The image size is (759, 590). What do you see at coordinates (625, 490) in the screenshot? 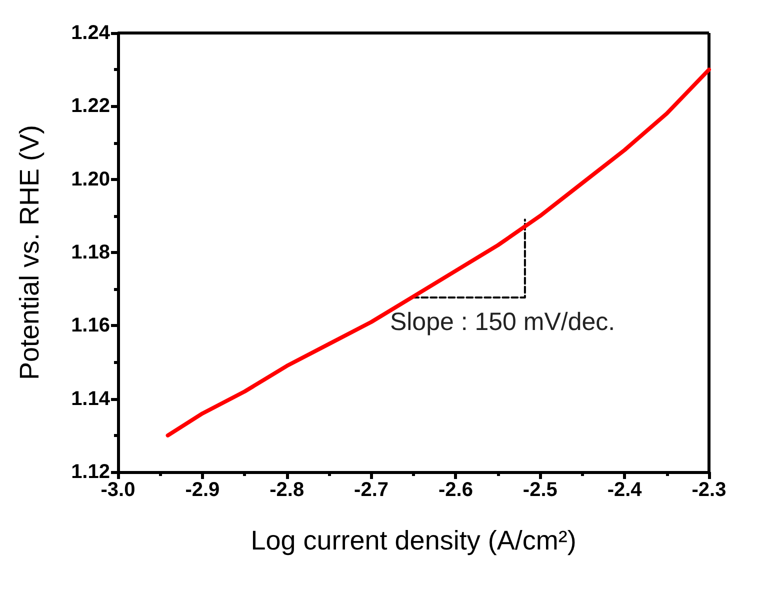
I see `x-tick-label: -2.4` at bounding box center [625, 490].